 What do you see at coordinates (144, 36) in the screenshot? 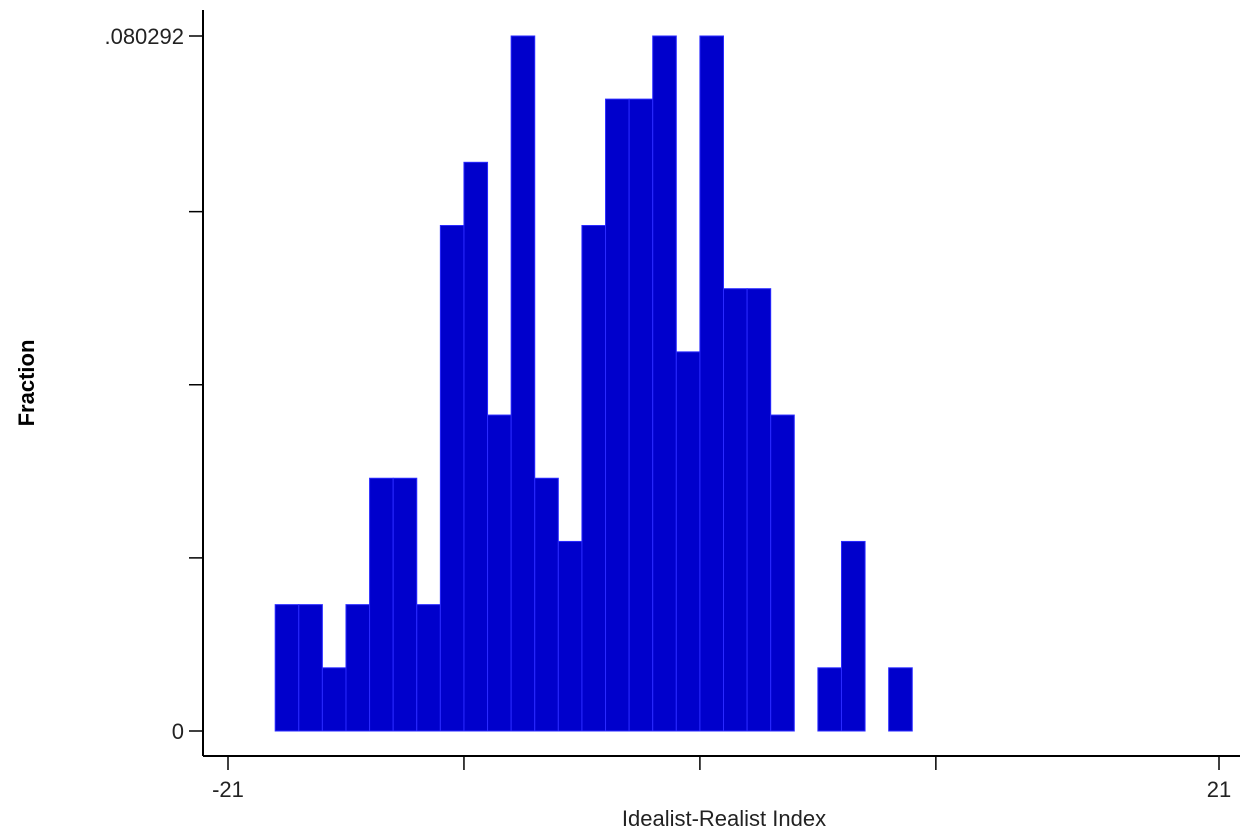
I see `y-tick-label: .080292` at bounding box center [144, 36].